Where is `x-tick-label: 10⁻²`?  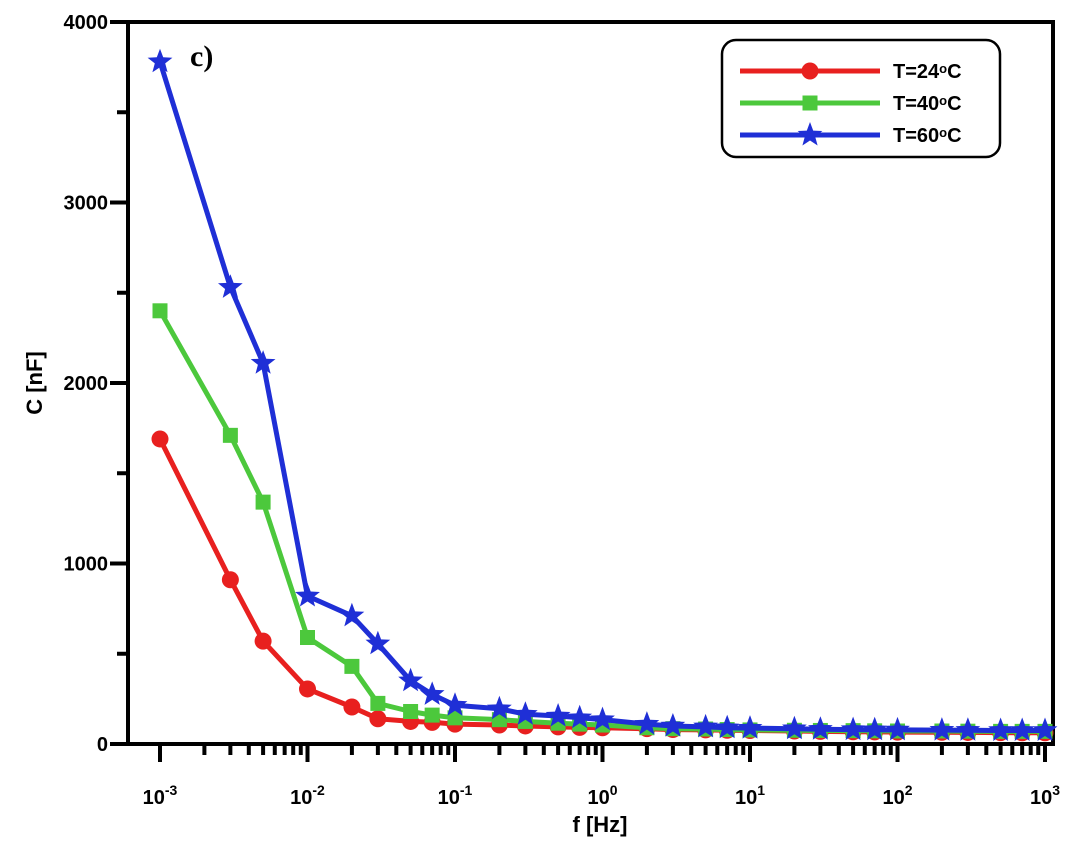 x-tick-label: 10⁻² is located at coordinates (307, 795).